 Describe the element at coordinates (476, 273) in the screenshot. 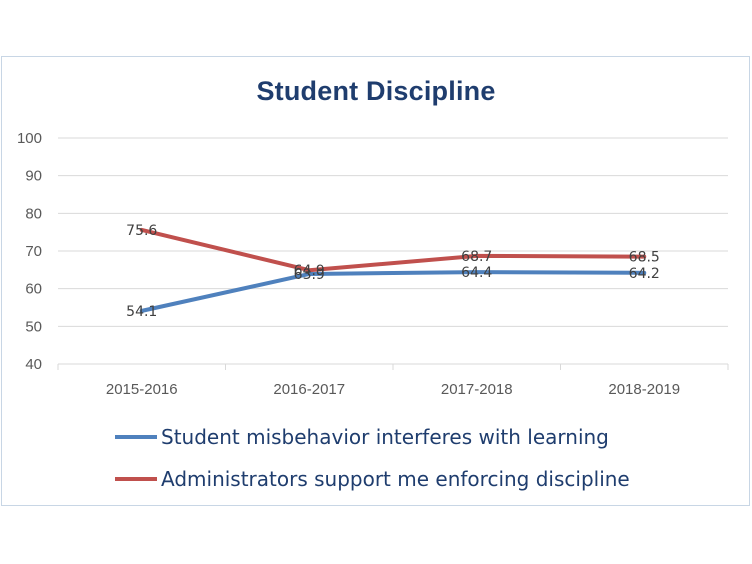

I see `data-label-s0-2: 64.4` at that location.